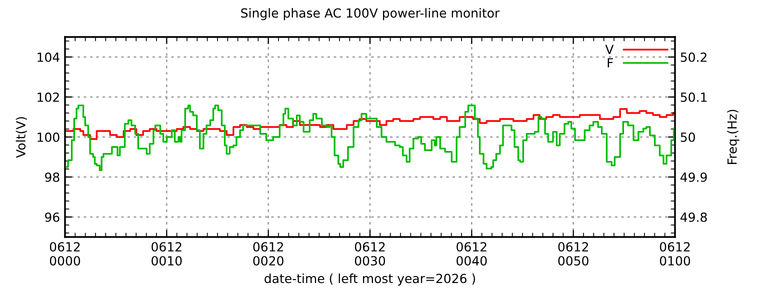  What do you see at coordinates (21, 137) in the screenshot?
I see `y-axis-title: Volt(V)` at bounding box center [21, 137].